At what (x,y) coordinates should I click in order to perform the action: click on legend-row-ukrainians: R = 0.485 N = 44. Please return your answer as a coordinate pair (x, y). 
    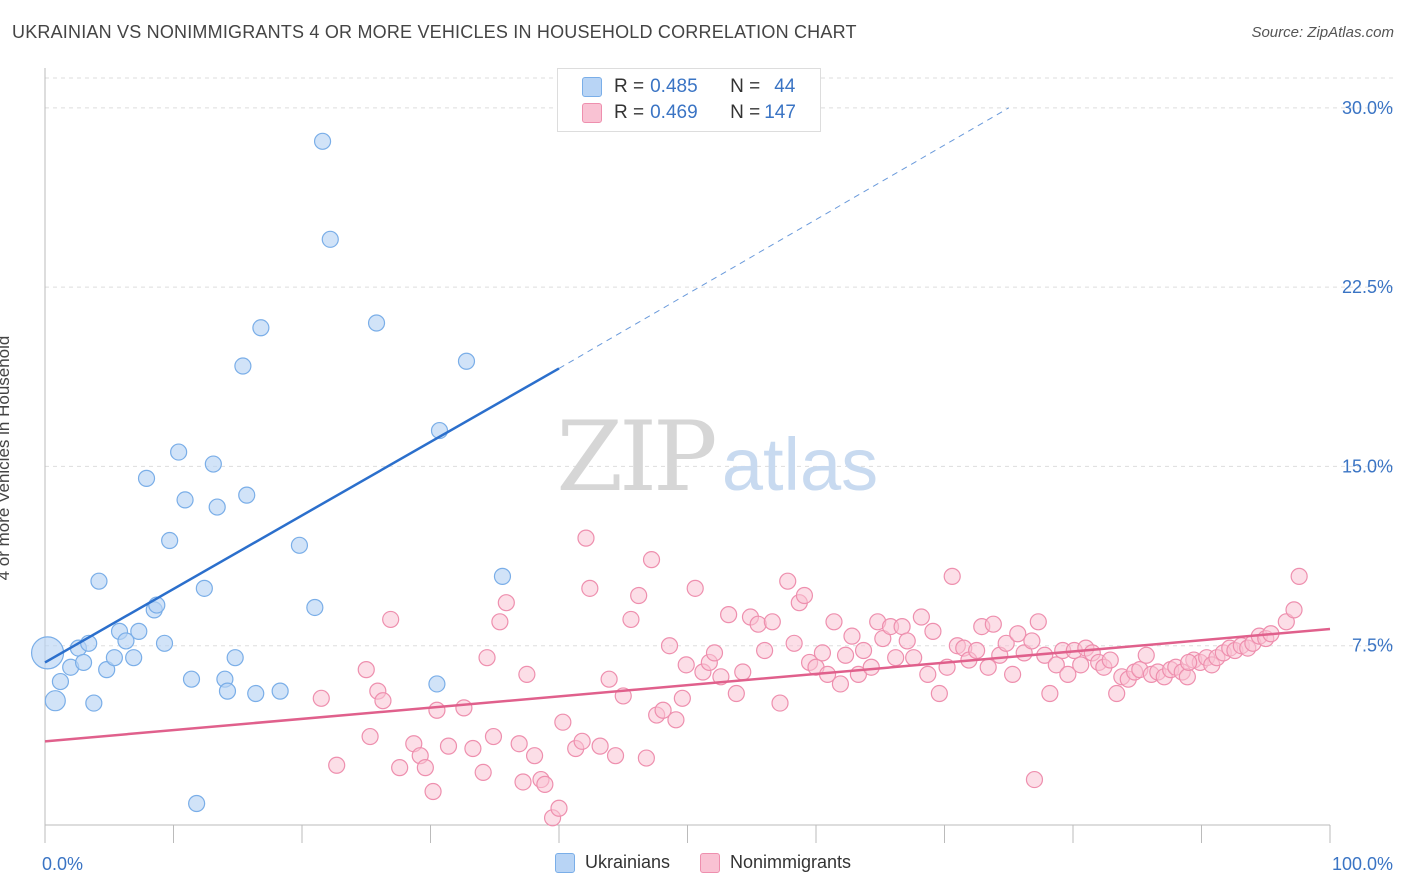
    Looking at the image, I should click on (676, 87).